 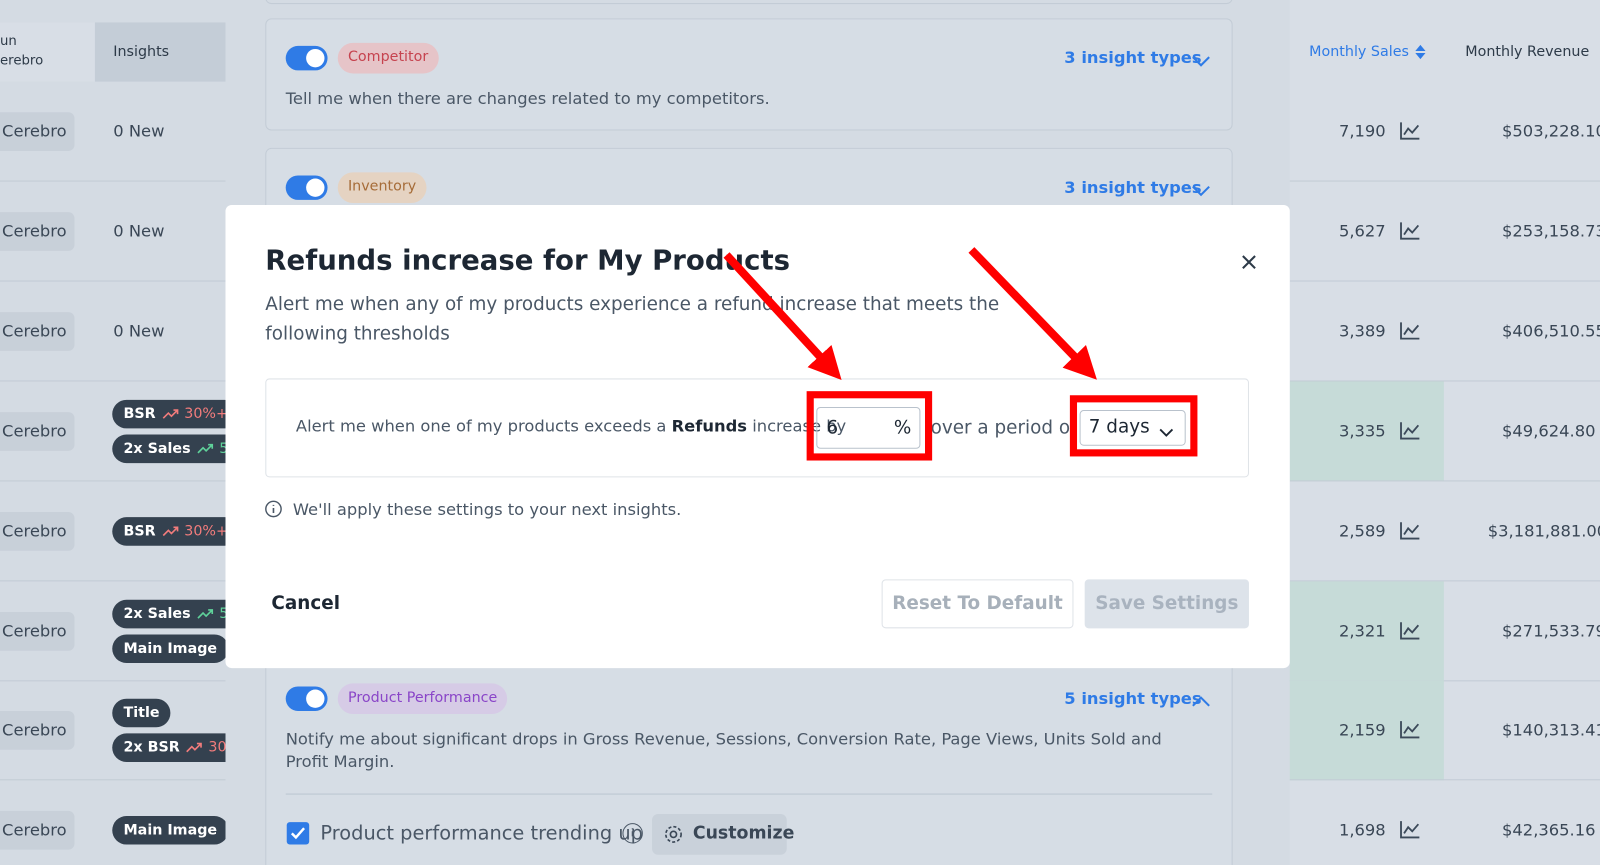 I want to click on sort-icon, so click(x=1420, y=52).